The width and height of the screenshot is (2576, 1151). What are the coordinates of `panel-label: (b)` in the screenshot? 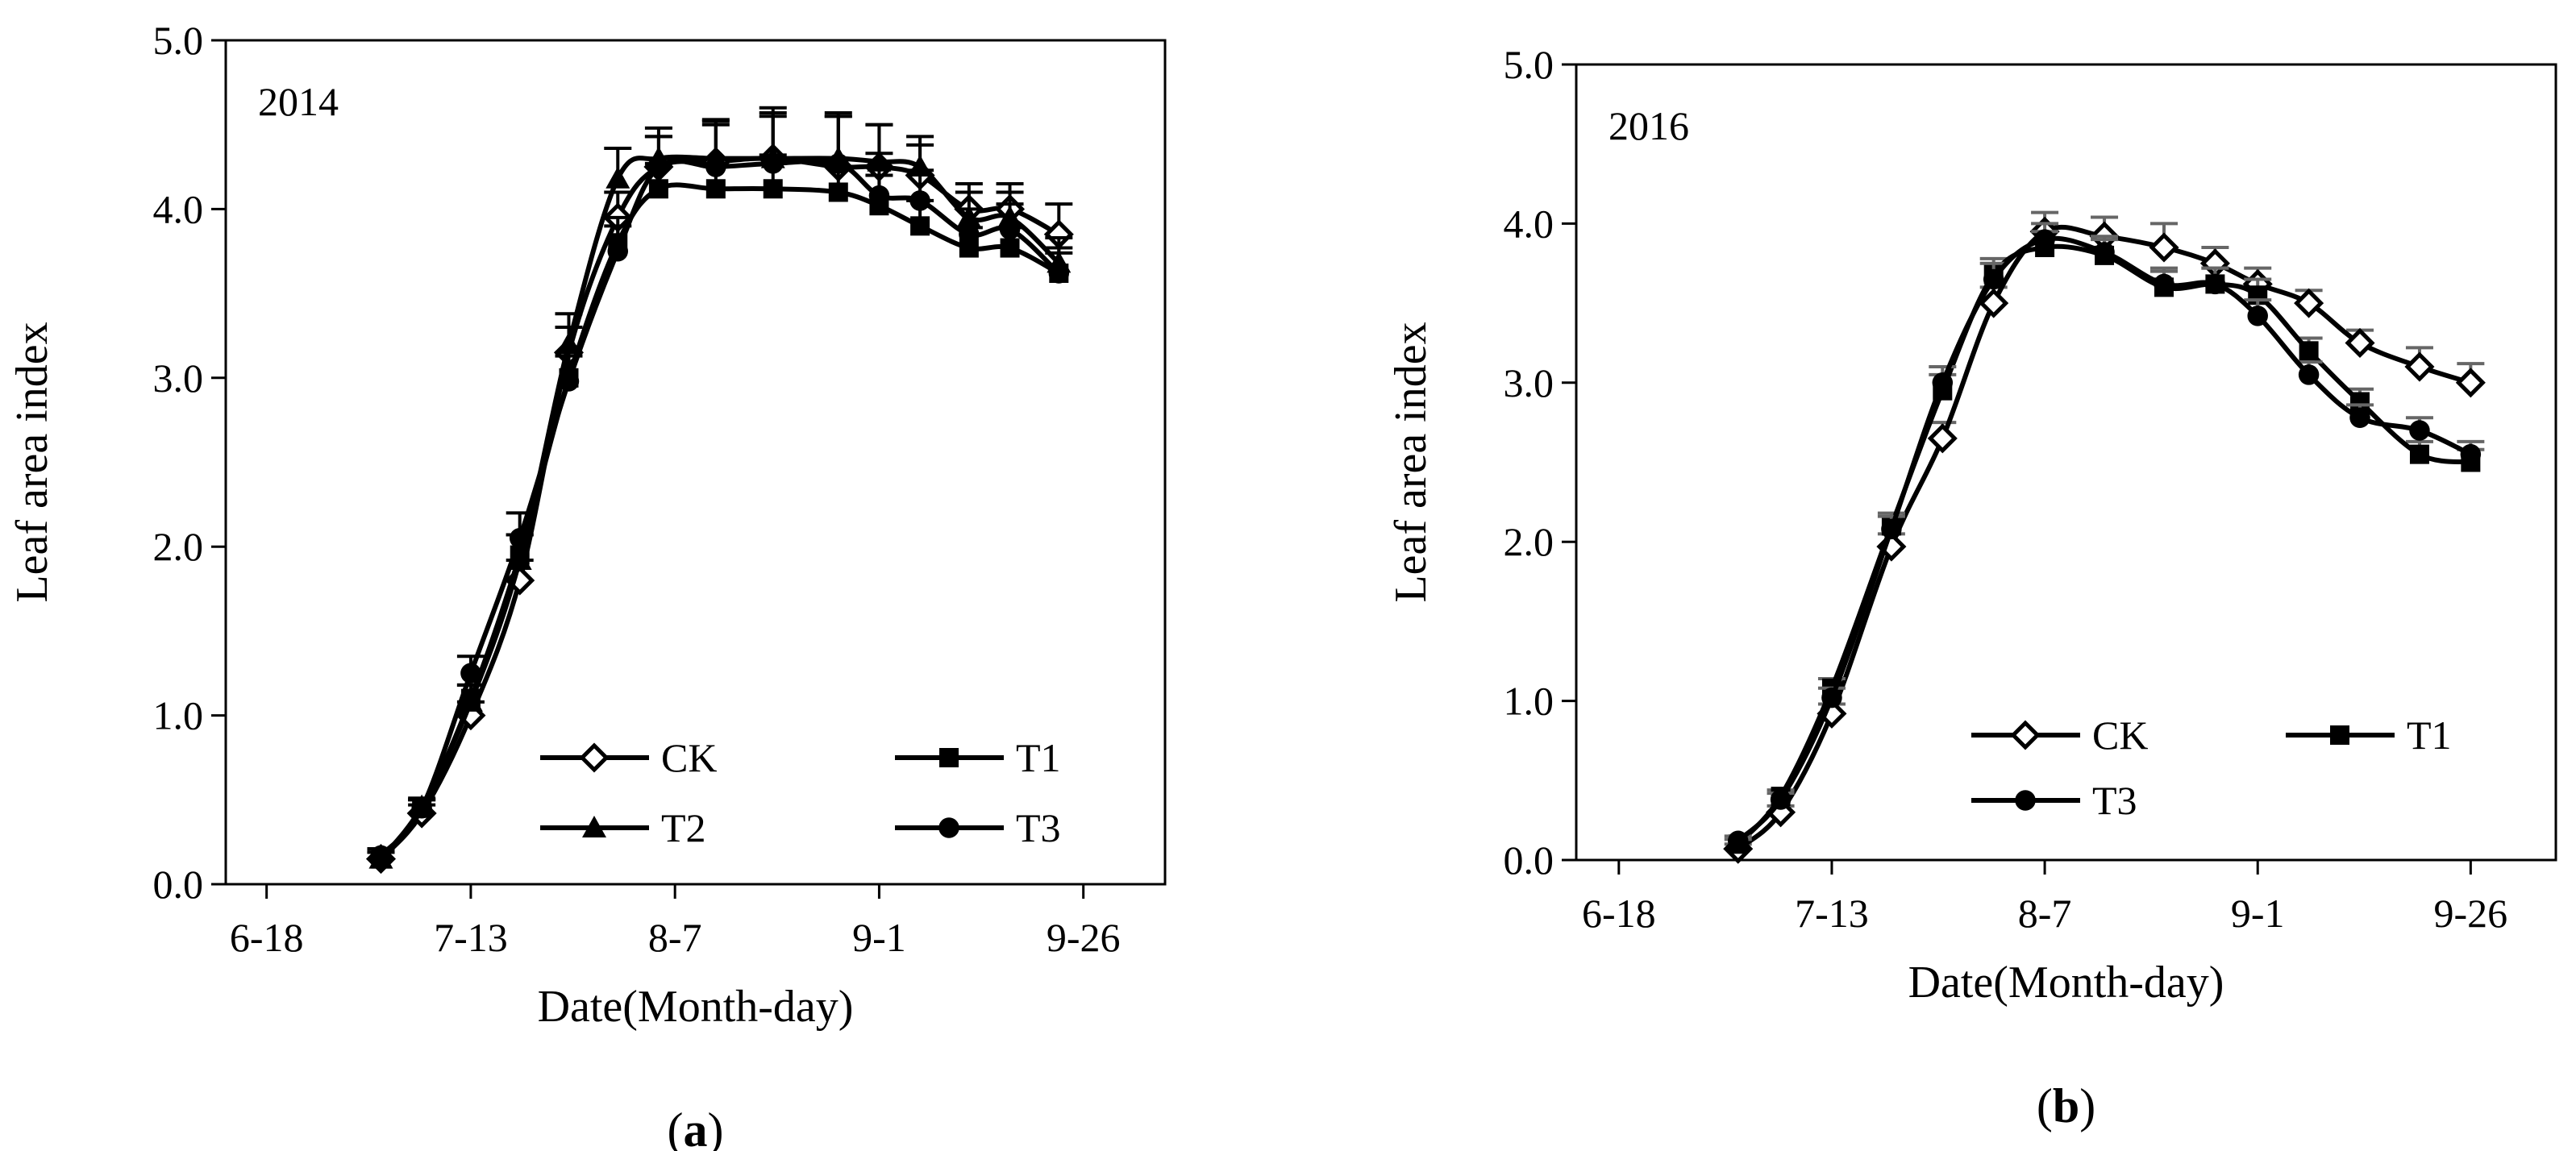 It's located at (2066, 1105).